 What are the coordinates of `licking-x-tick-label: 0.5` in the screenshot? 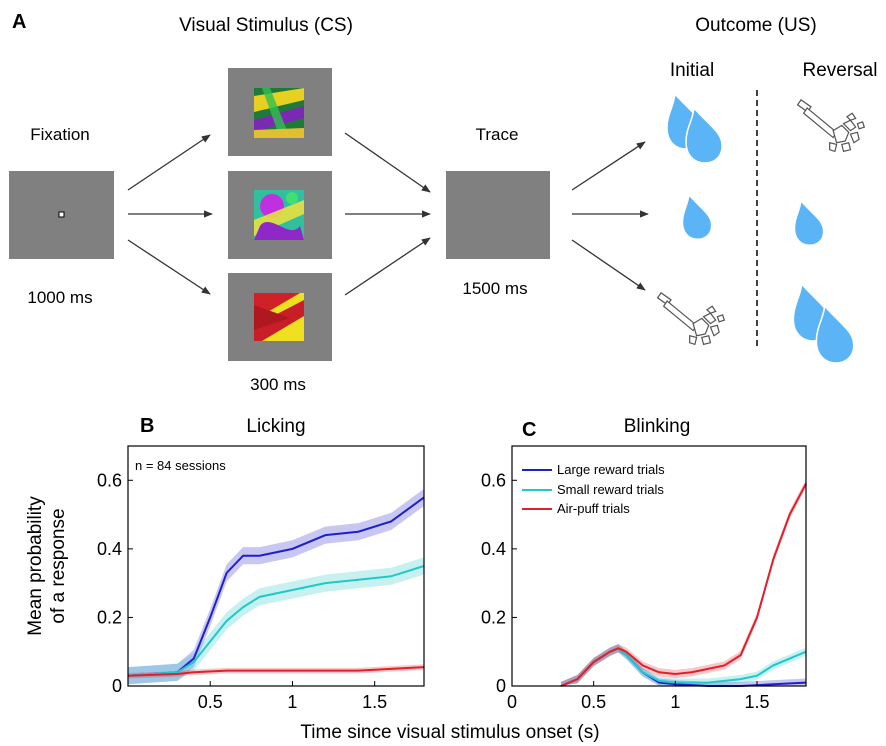 It's located at (210, 702).